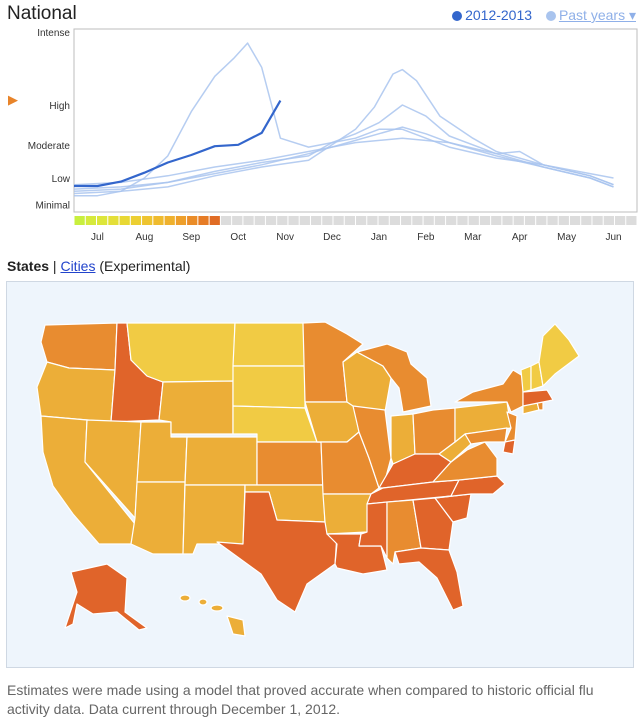  I want to click on state-michigan, so click(394, 378).